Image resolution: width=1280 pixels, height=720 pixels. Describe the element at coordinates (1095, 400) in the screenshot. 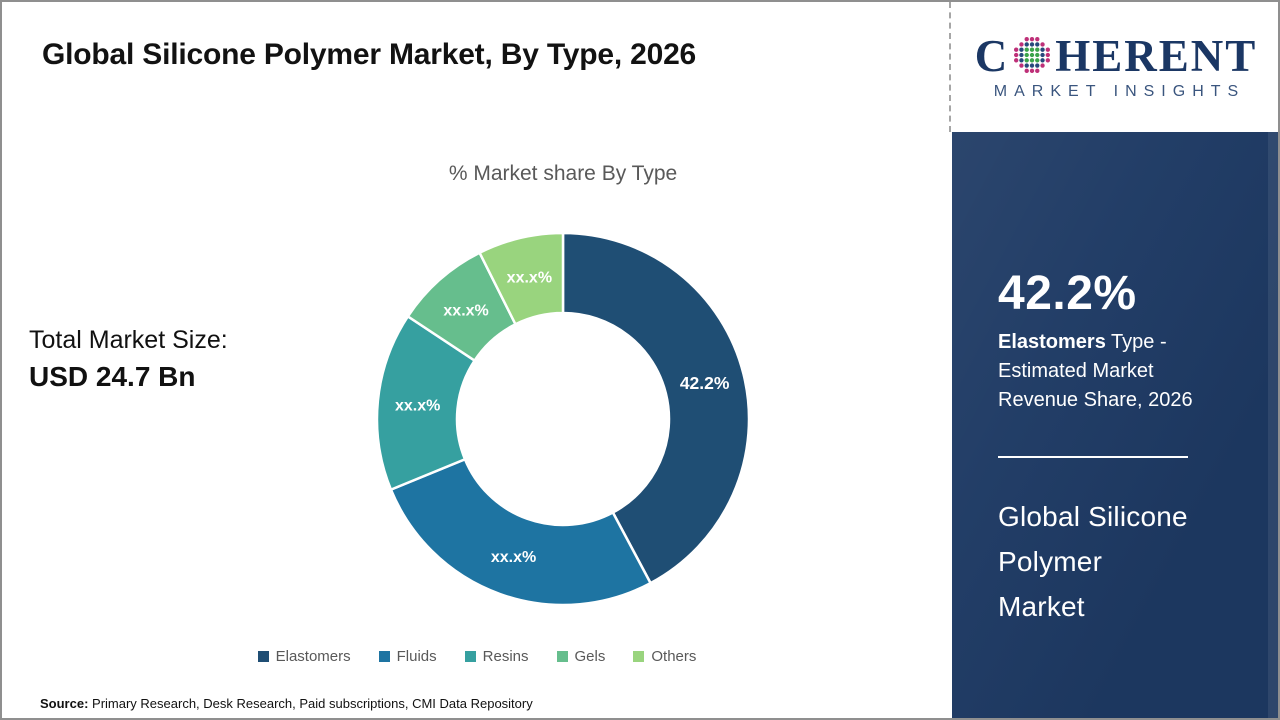

I see `highlight-description-line3: Revenue Share, 2026` at that location.